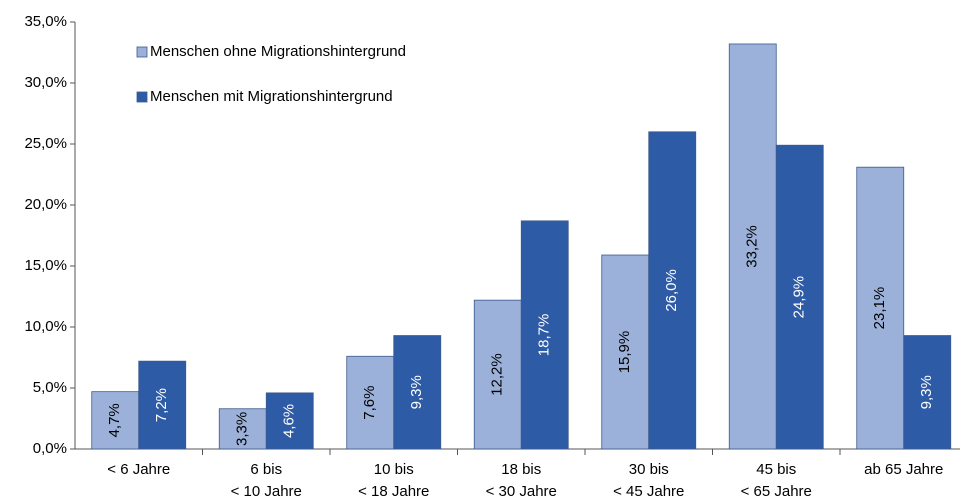 The height and width of the screenshot is (503, 960). I want to click on x-tick-label: < 30 Jahre, so click(521, 491).